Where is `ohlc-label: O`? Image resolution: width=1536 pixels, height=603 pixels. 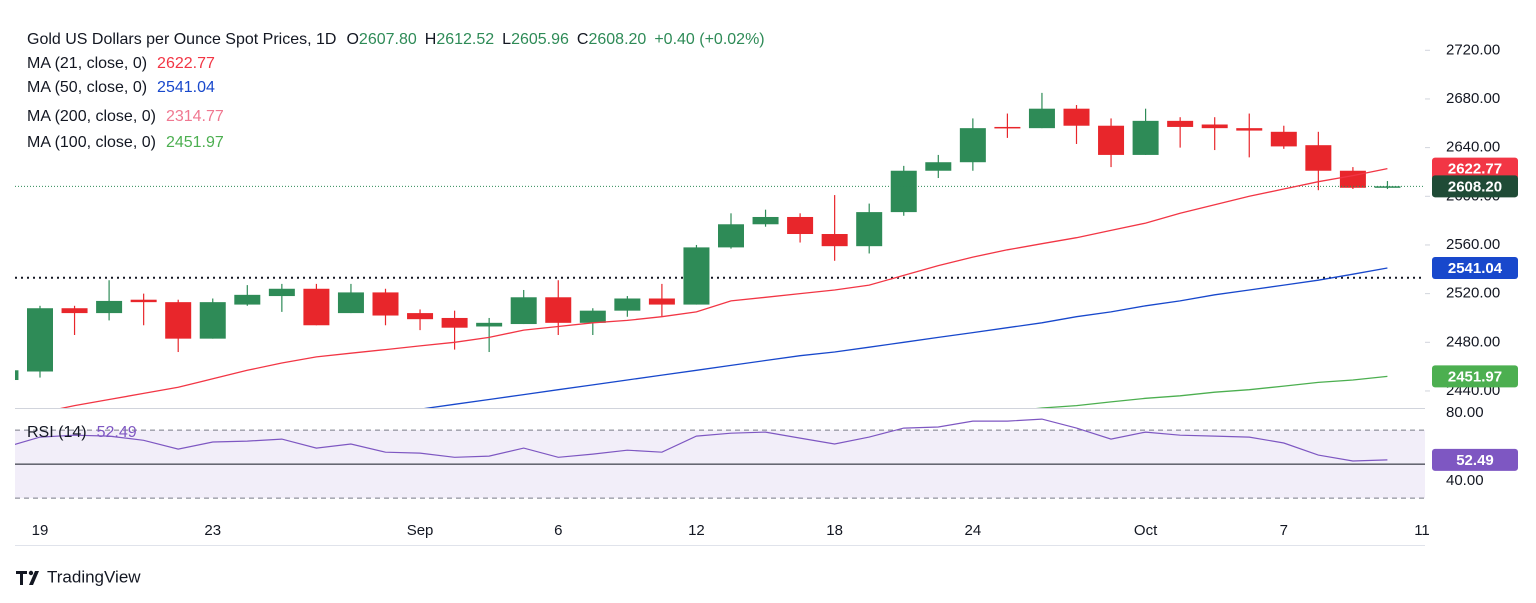 ohlc-label: O is located at coordinates (352, 39).